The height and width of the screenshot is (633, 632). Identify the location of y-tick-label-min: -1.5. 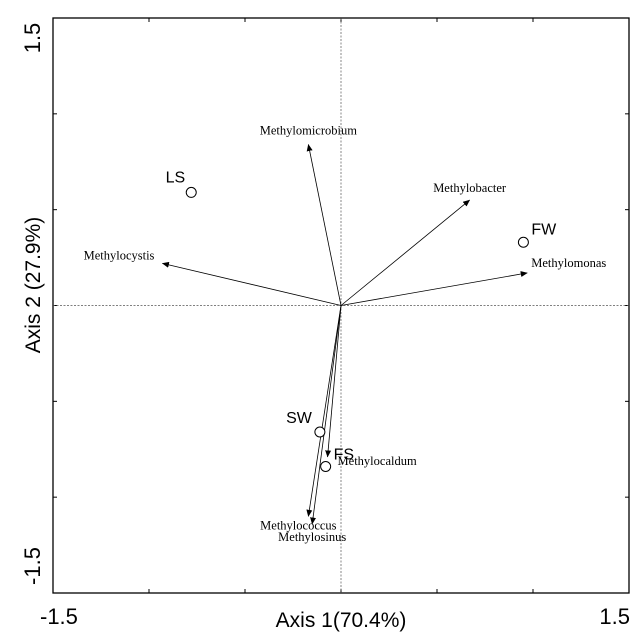
(32, 566).